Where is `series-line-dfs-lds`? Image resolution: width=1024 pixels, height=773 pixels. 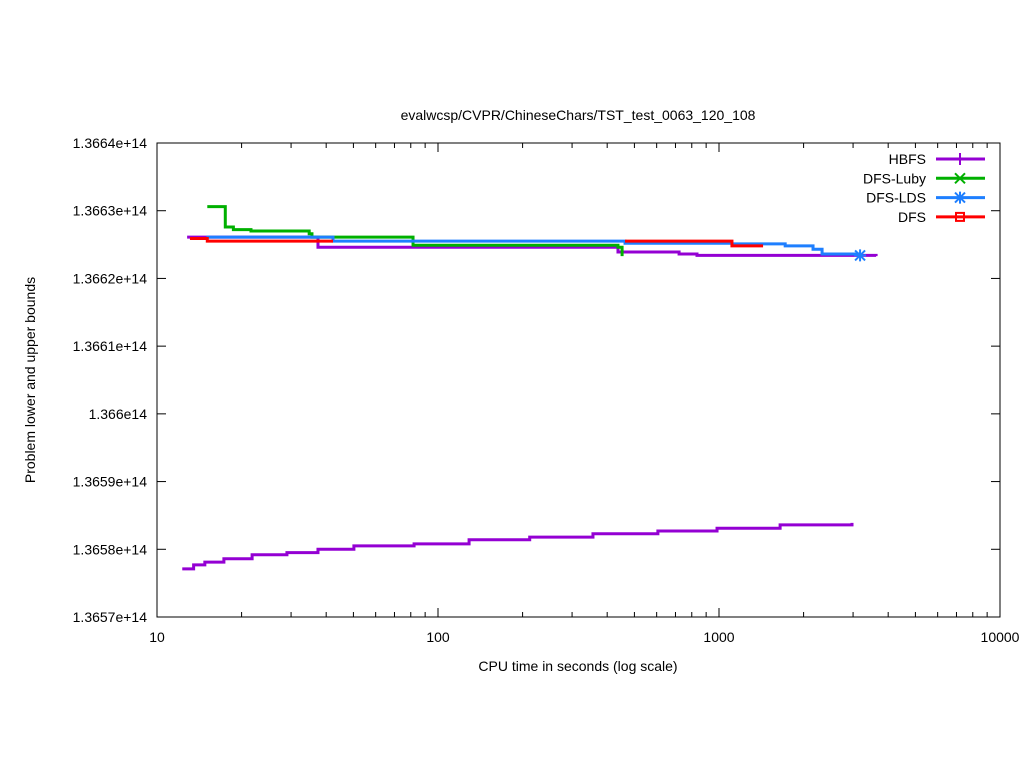 series-line-dfs-lds is located at coordinates (533, 245).